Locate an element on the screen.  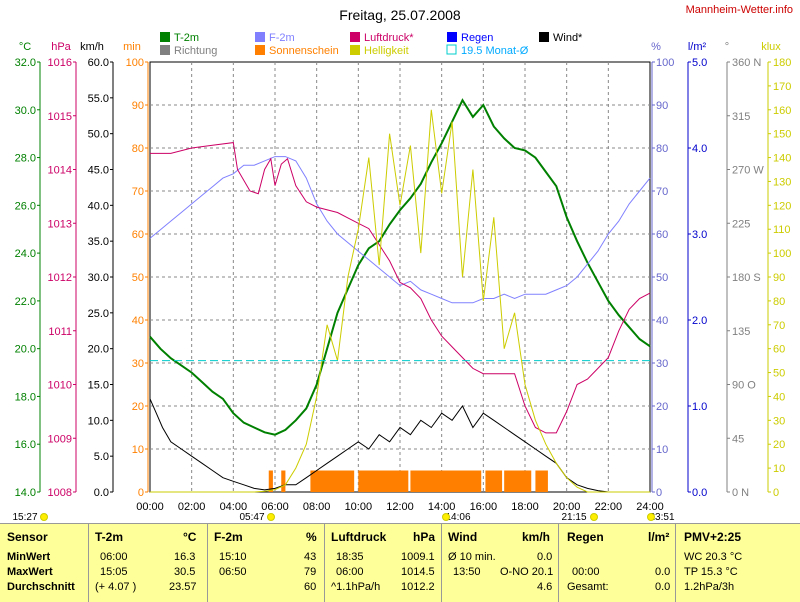
axis-tick-label: 4.0 is located at coordinates (699, 149).